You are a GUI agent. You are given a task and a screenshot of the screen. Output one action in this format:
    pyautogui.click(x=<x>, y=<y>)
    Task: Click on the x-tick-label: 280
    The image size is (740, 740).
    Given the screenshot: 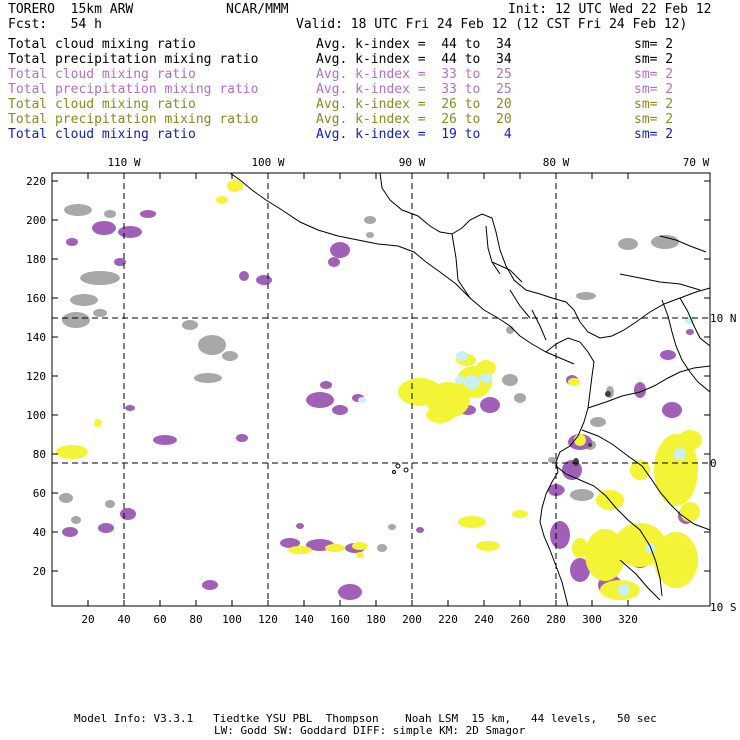 What is the action you would take?
    pyautogui.click(x=556, y=619)
    